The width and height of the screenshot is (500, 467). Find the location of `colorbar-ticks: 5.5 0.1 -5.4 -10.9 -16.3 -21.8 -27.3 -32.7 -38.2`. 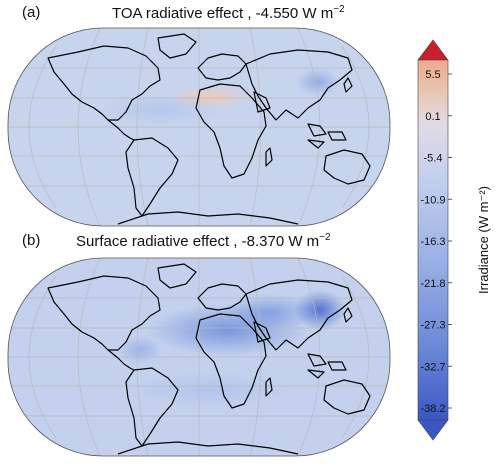

colorbar-ticks: 5.5 0.1 -5.4 -10.9 -16.3 -21.8 -27.3 -32.7 -38.2 is located at coordinates (436, 242).